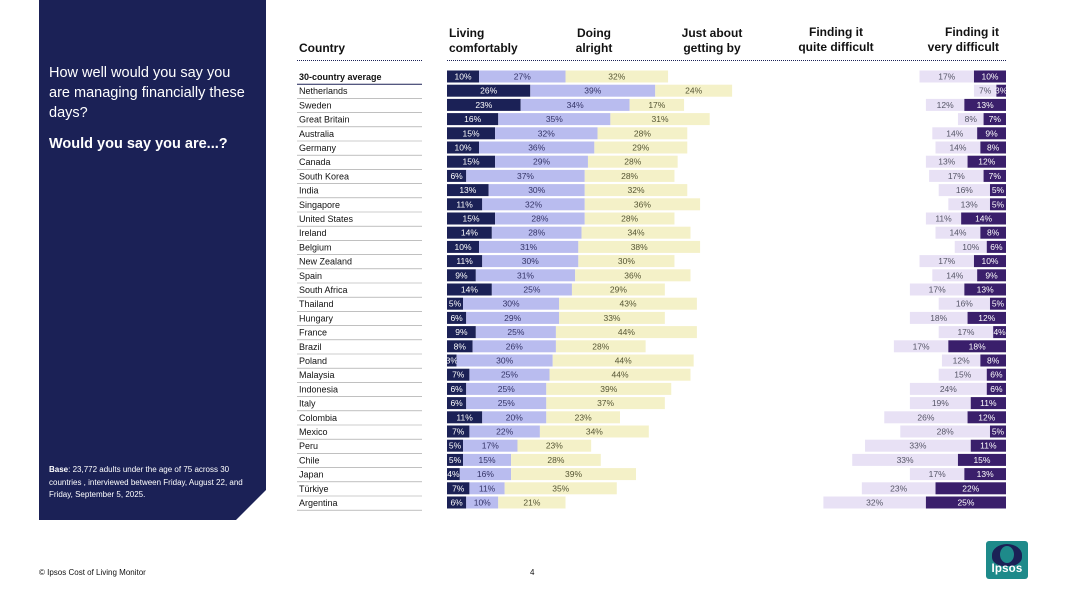  Describe the element at coordinates (546, 133) in the screenshot. I see `bar-value-label: 32%` at that location.